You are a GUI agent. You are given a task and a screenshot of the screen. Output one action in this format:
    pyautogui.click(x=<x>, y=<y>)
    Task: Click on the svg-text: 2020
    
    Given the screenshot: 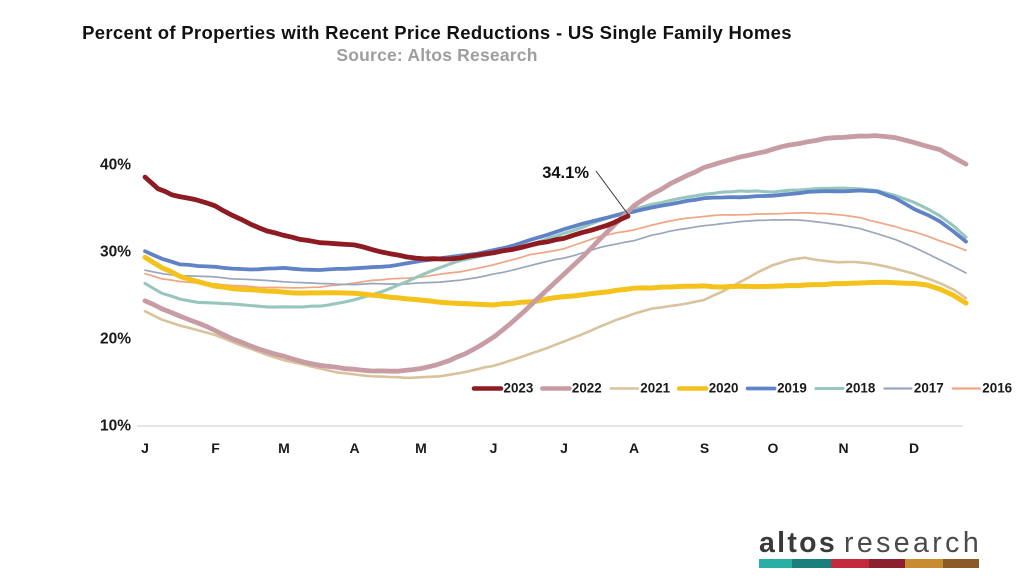 What is the action you would take?
    pyautogui.click(x=724, y=388)
    